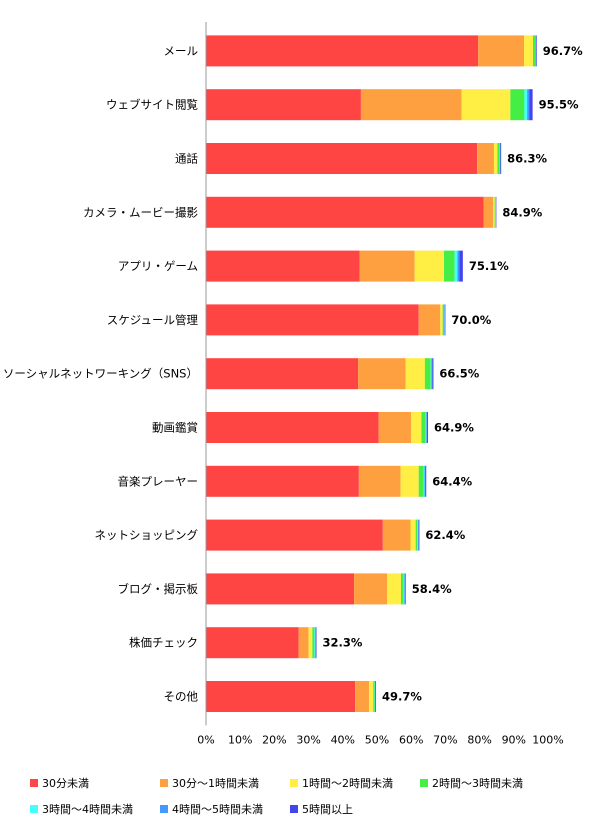  I want to click on x-tick-labels: 0% 10% 20% 30% 40% 50% 60% 70% 80% 90% 100%, so click(380, 739).